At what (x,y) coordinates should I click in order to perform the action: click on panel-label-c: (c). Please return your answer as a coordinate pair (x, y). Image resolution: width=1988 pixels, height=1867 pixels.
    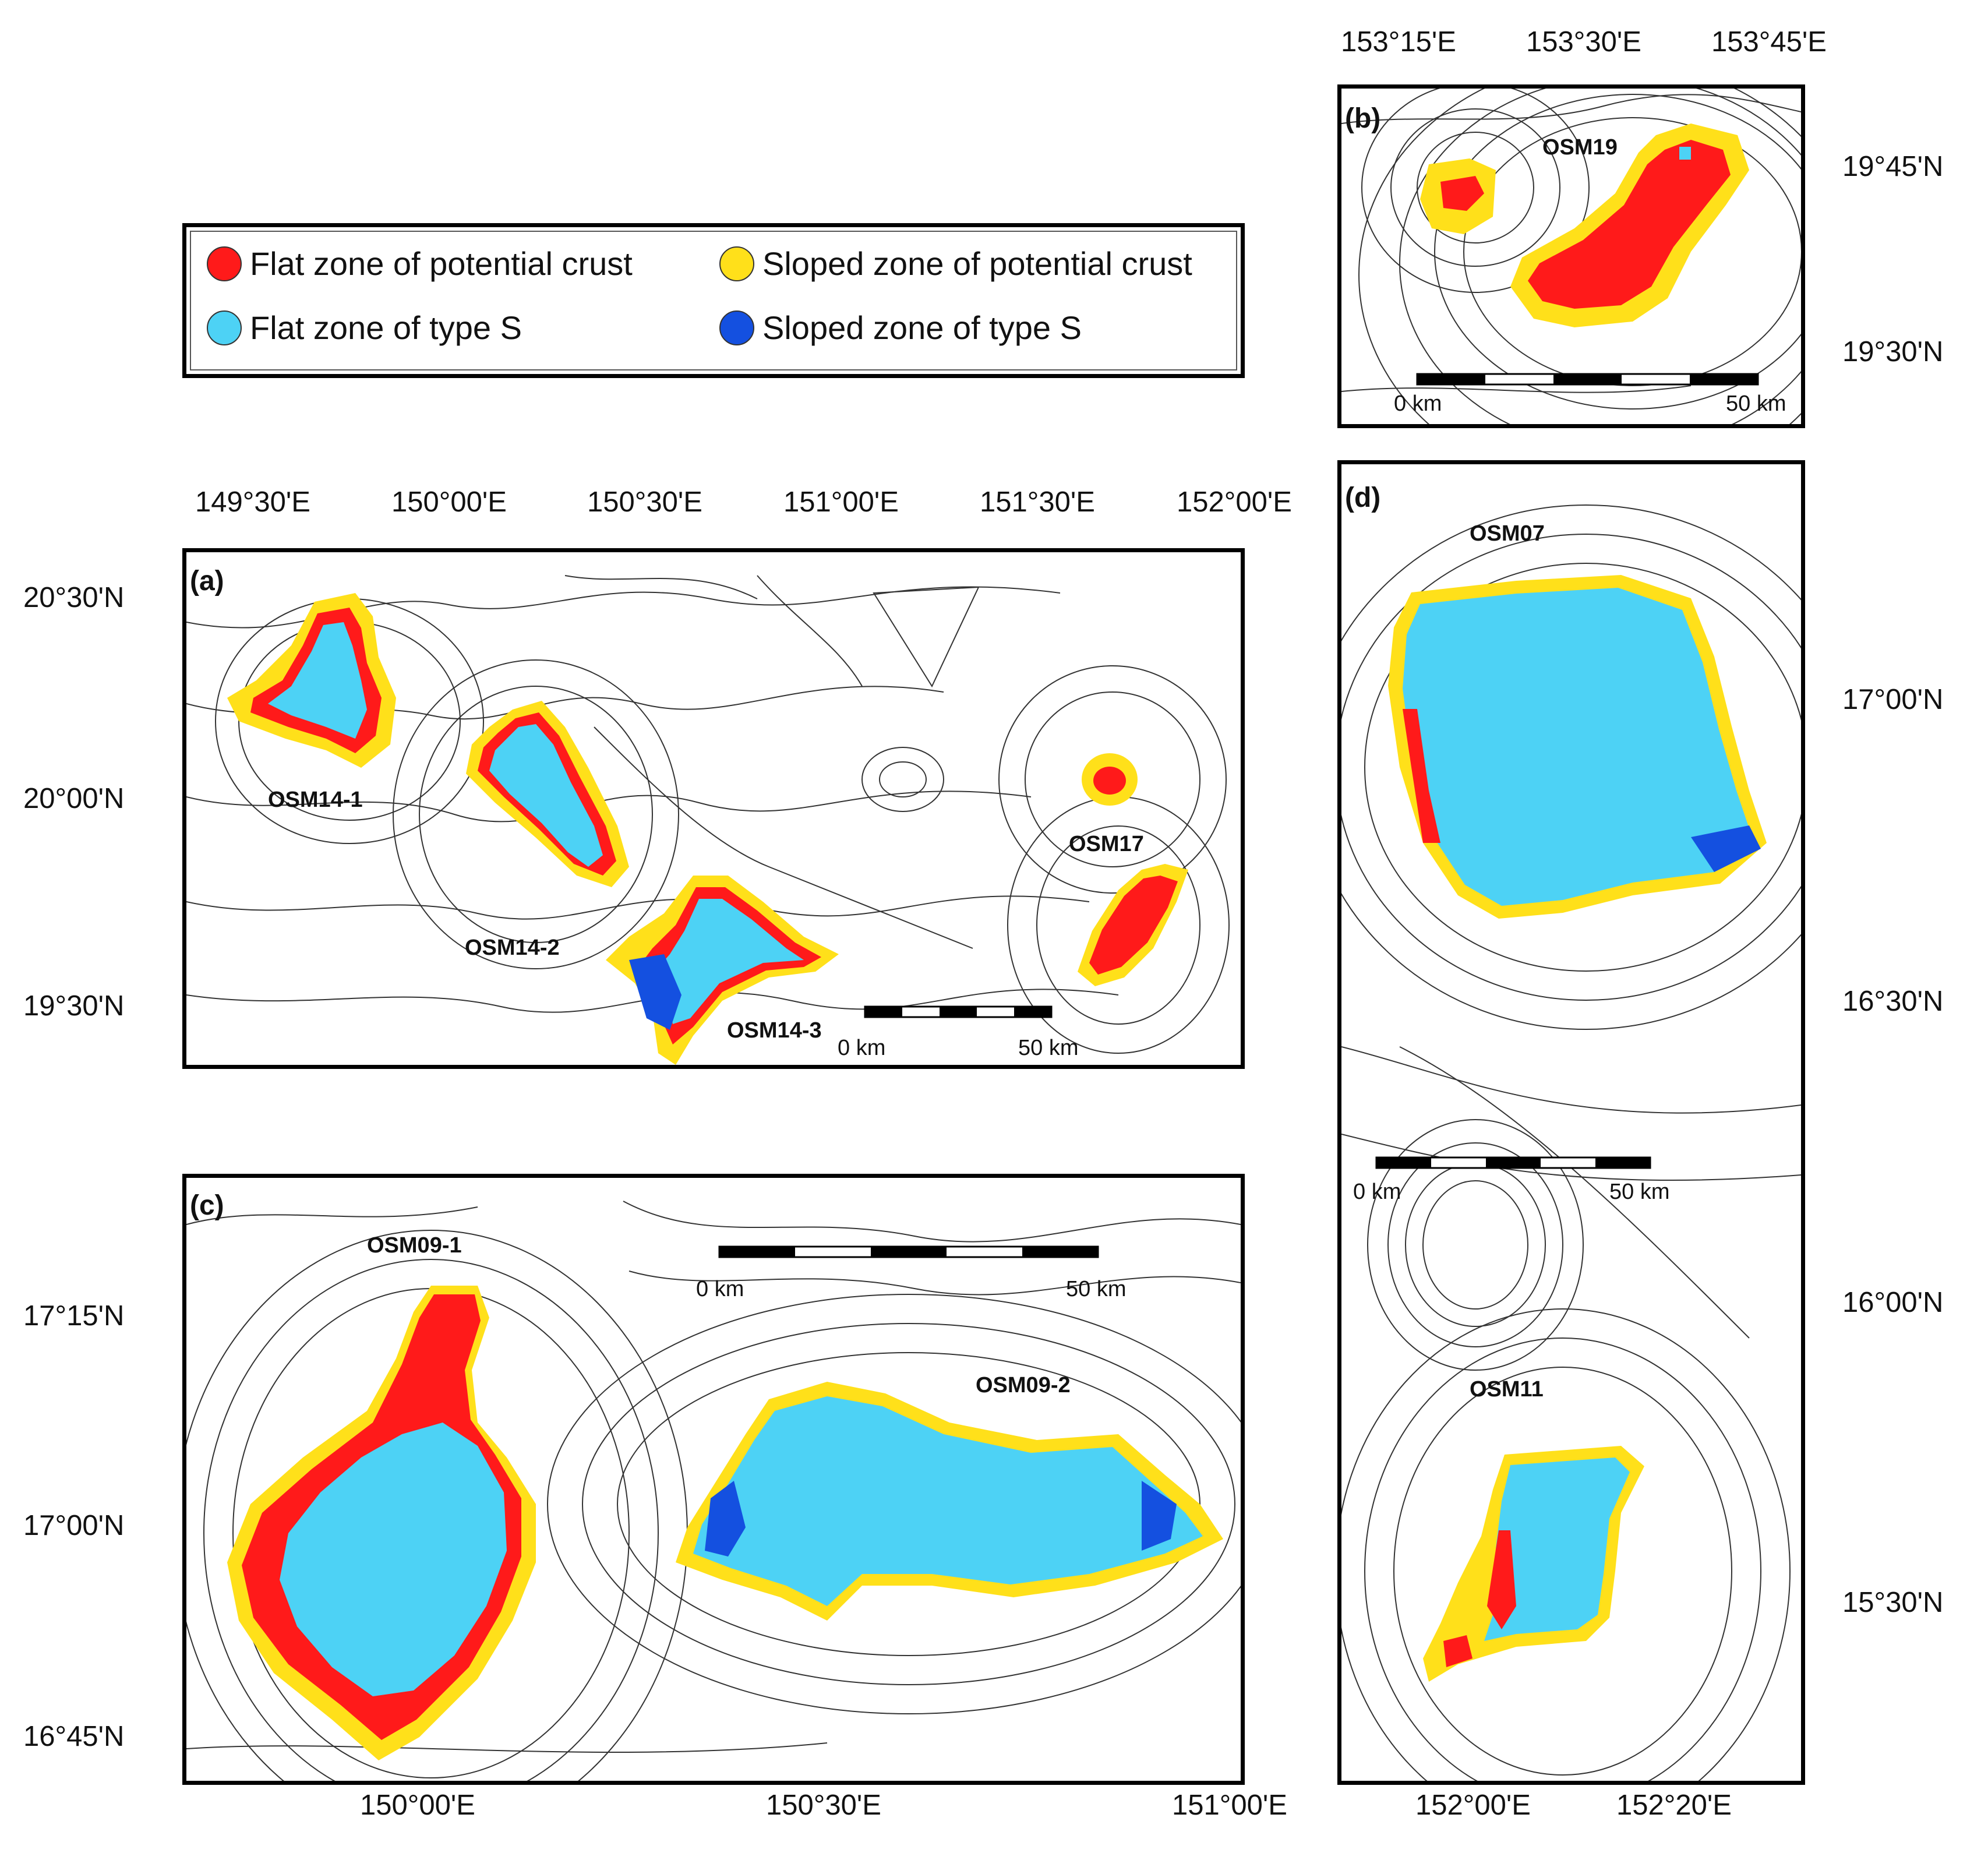
    Looking at the image, I should click on (207, 1205).